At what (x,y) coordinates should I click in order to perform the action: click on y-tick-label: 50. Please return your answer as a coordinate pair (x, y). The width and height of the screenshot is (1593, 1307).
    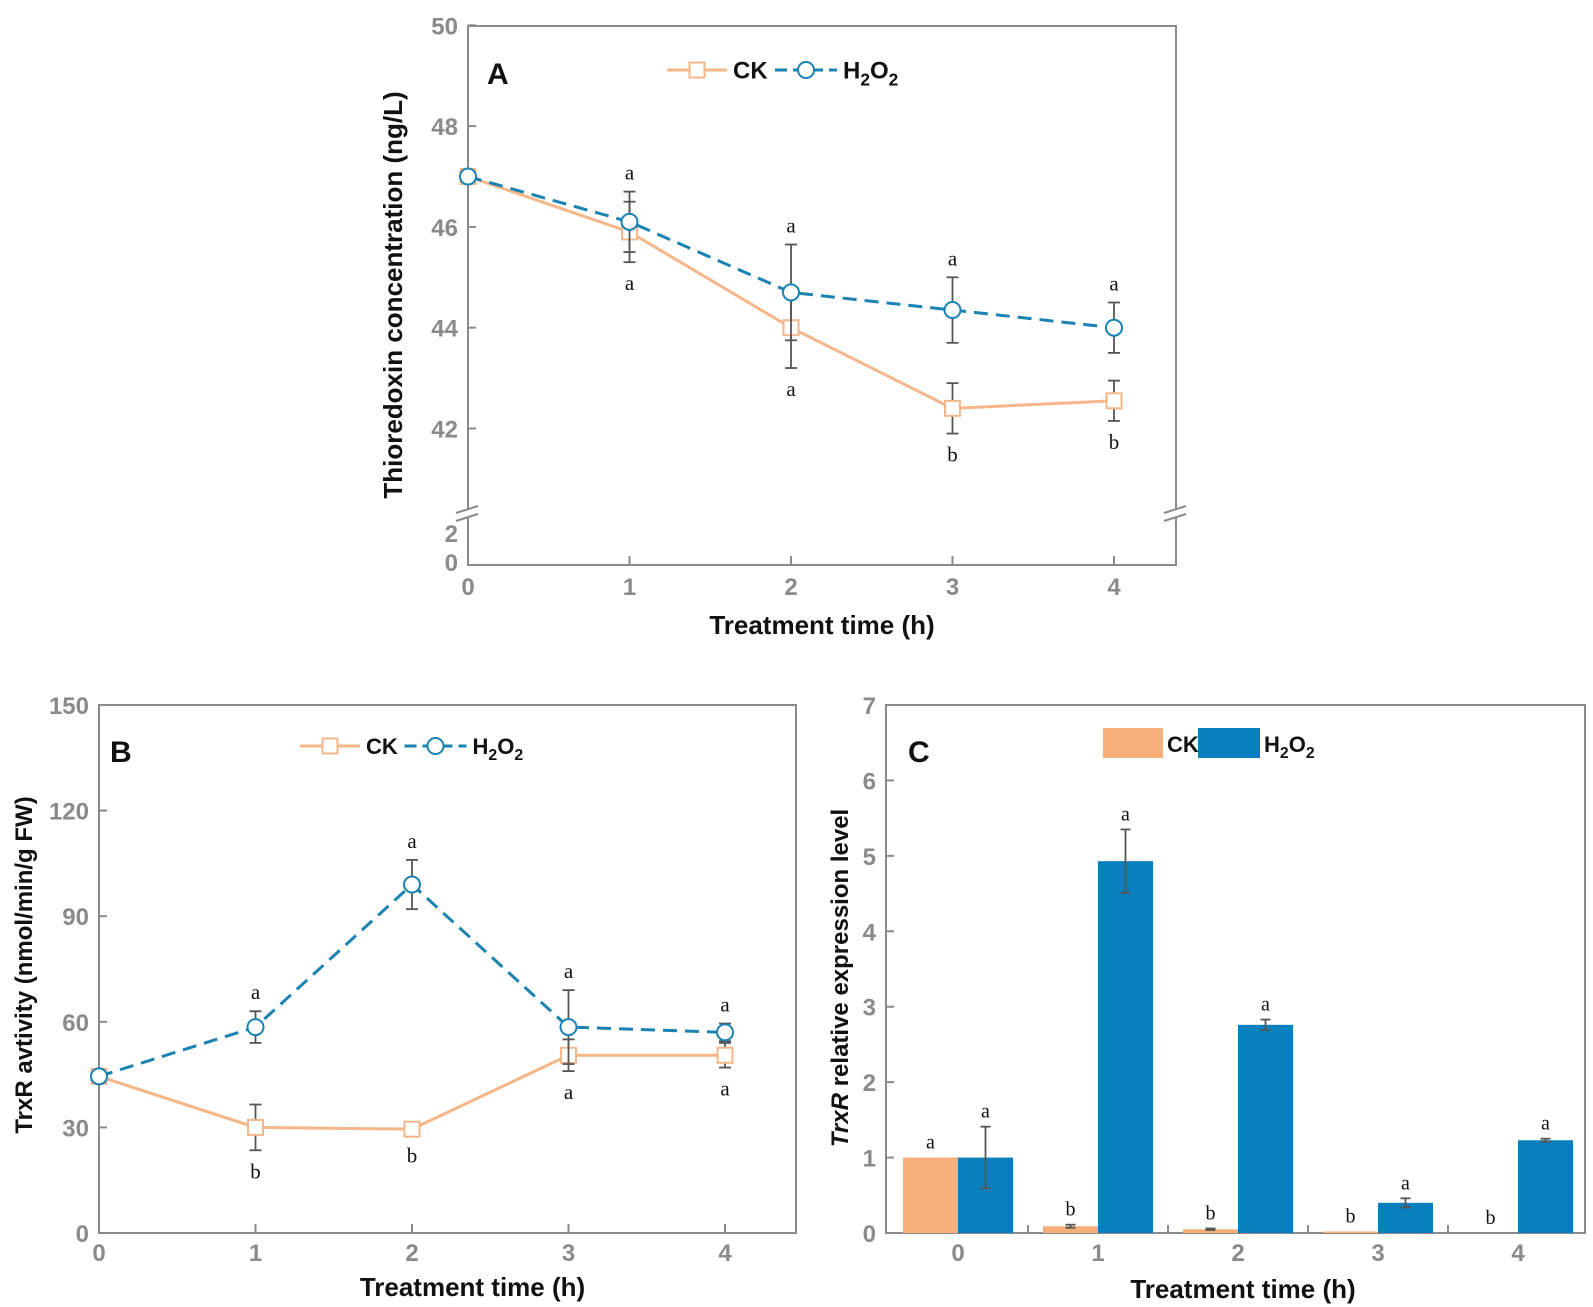
    Looking at the image, I should click on (444, 26).